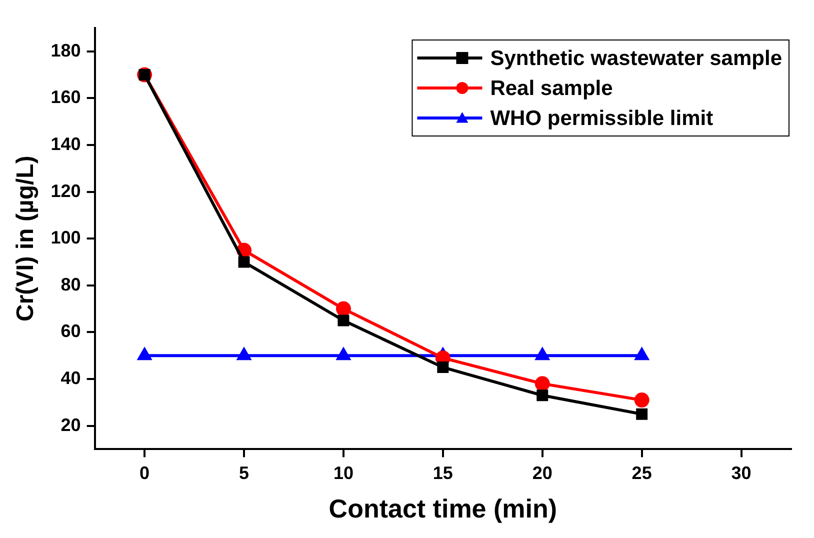 The height and width of the screenshot is (538, 814). Describe the element at coordinates (343, 472) in the screenshot. I see `x-tick-label: 10` at that location.